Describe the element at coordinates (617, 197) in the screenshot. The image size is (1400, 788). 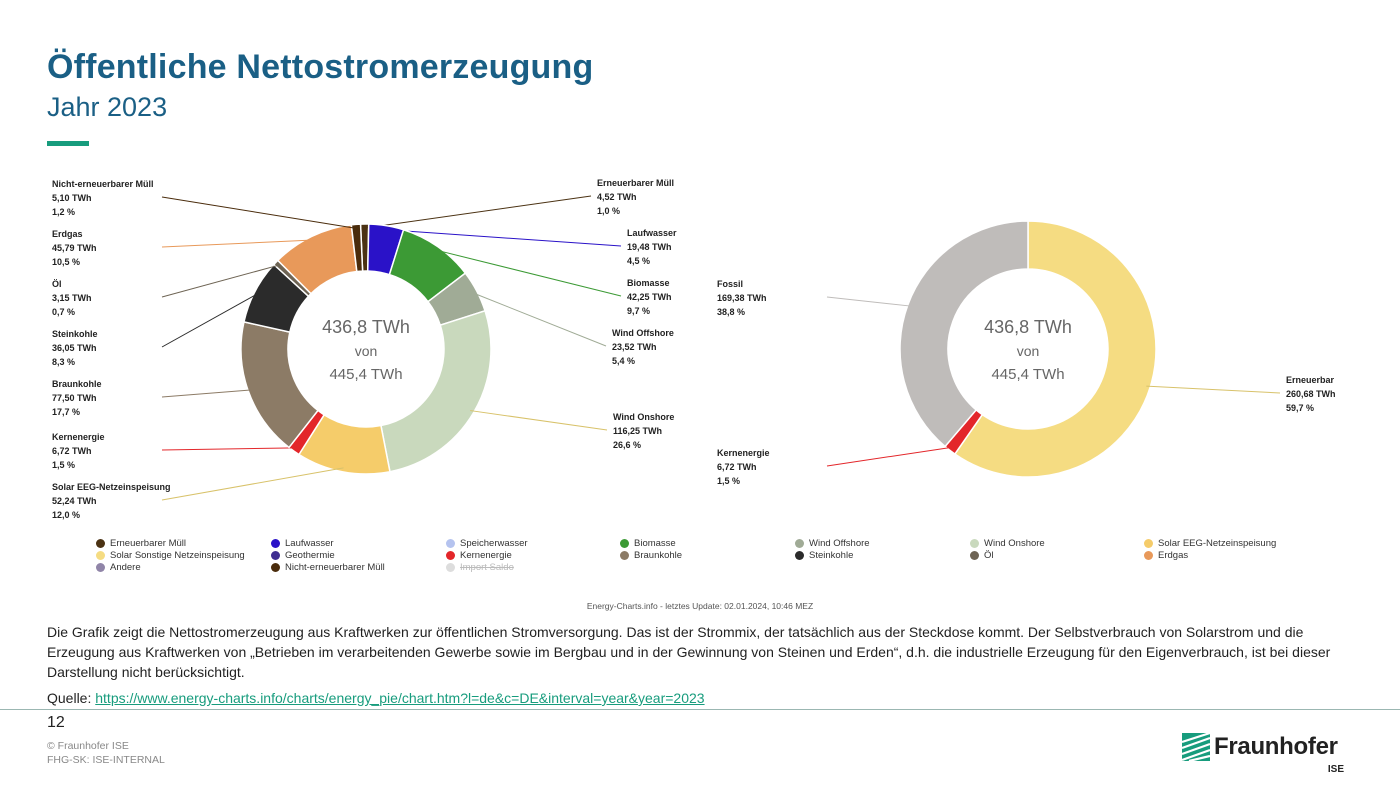
I see `label-value-erneuerbarer-muell: 4,52 TWh` at that location.